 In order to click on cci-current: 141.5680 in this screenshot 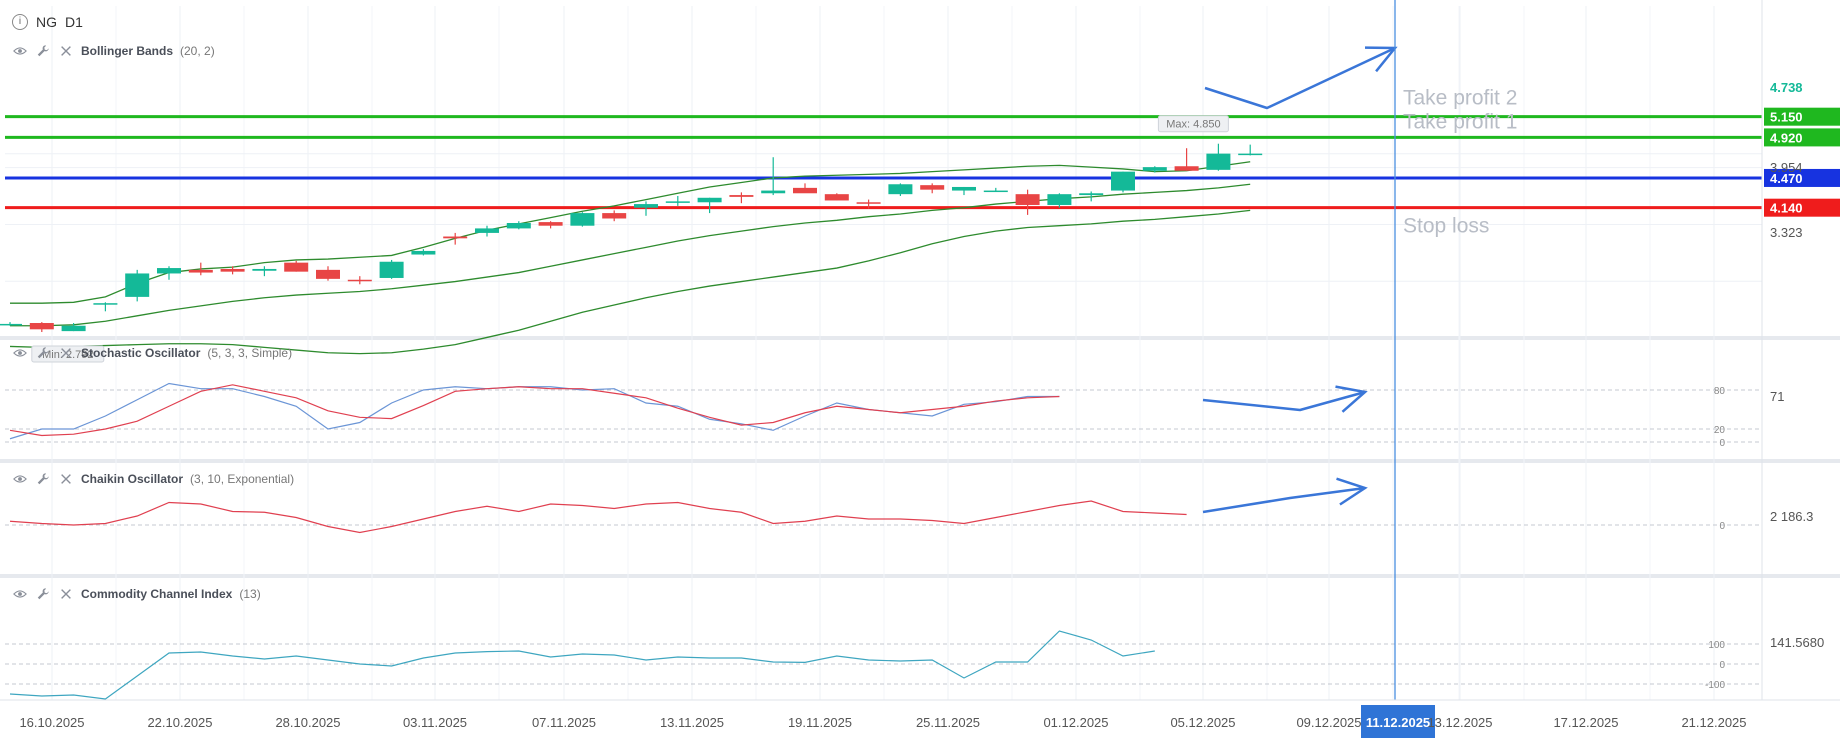, I will do `click(1797, 642)`.